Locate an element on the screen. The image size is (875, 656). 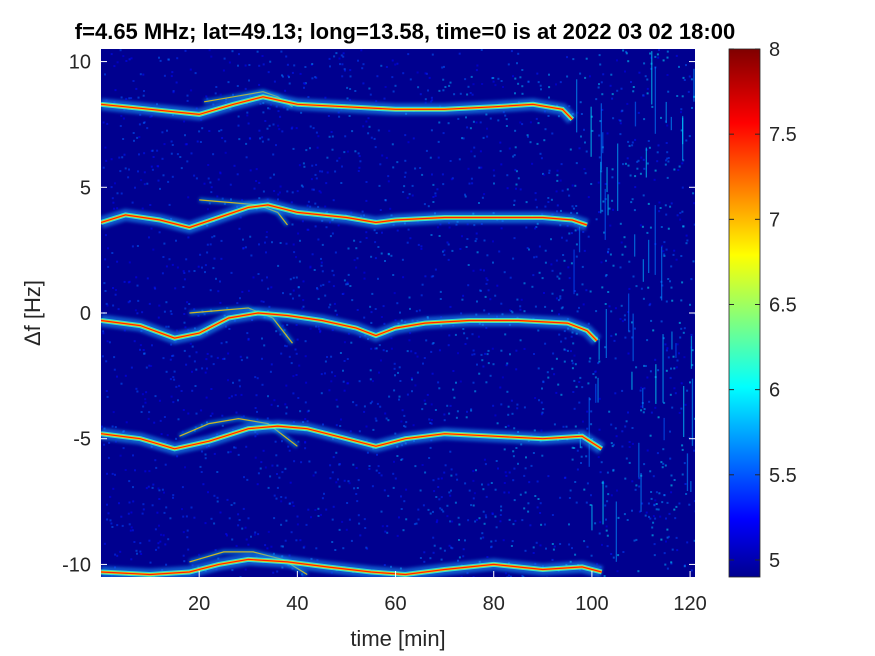
colorbar: 8 7.5 7 6.5 6 5.5 5 is located at coordinates (762, 308).